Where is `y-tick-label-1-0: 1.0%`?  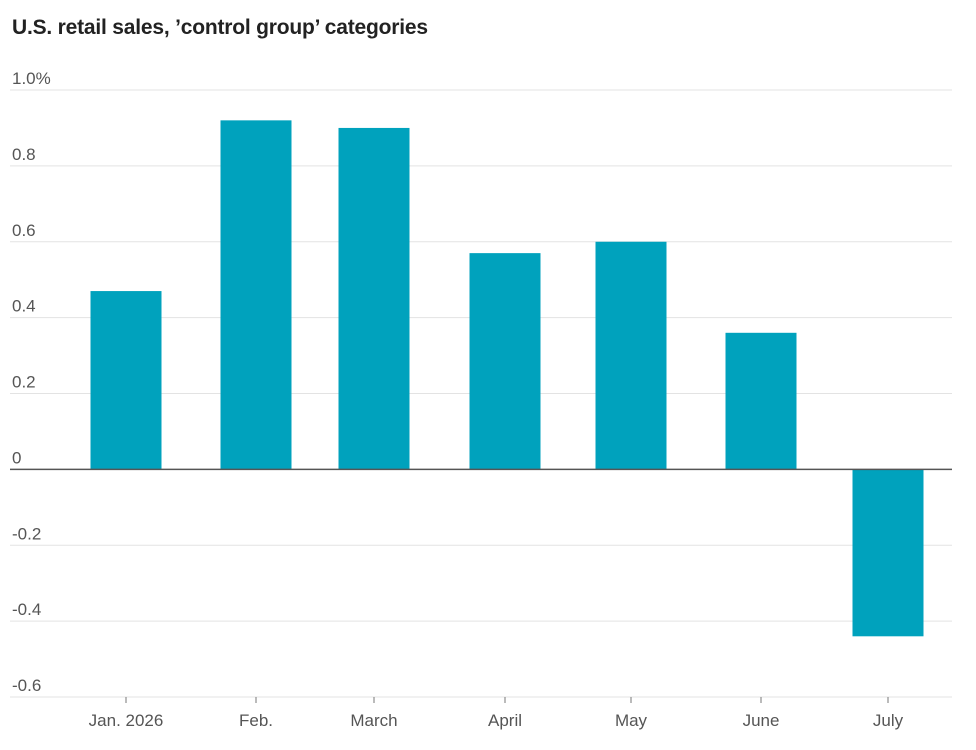
y-tick-label-1-0: 1.0% is located at coordinates (31, 78).